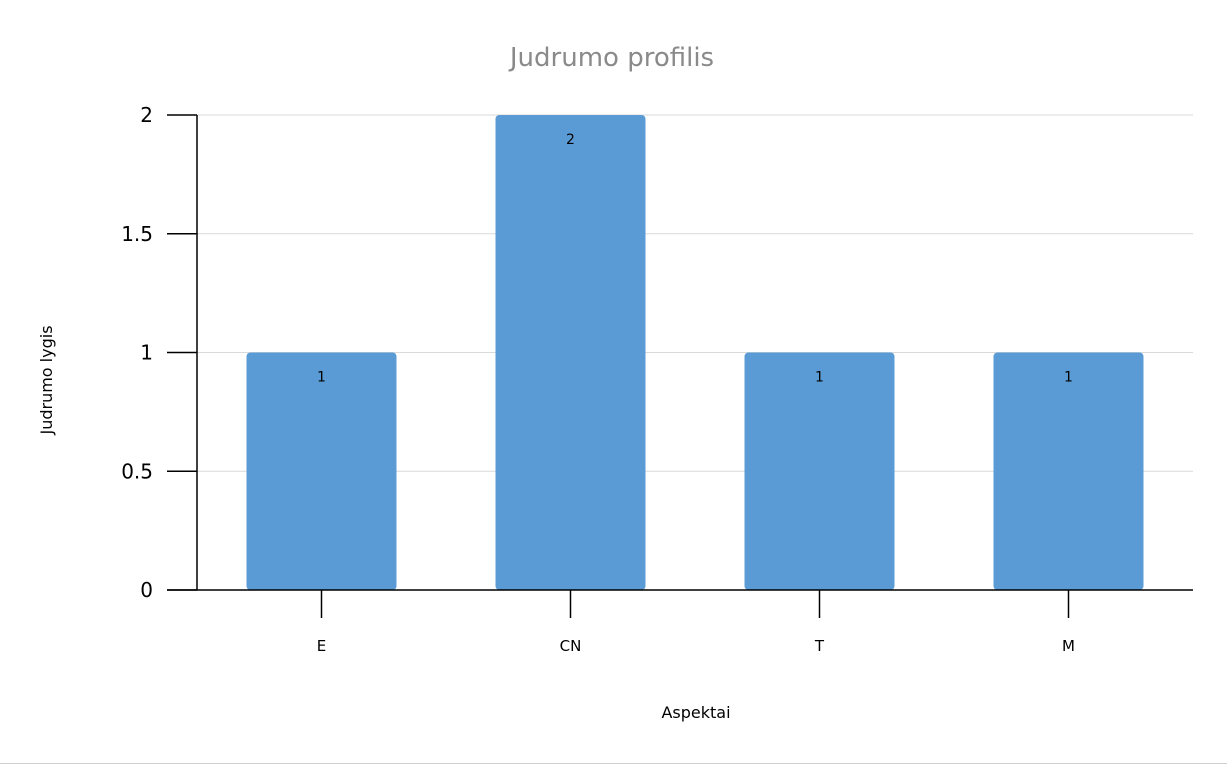 The height and width of the screenshot is (764, 1227). I want to click on y-axis-label: Judrumo lygis, so click(46, 380).